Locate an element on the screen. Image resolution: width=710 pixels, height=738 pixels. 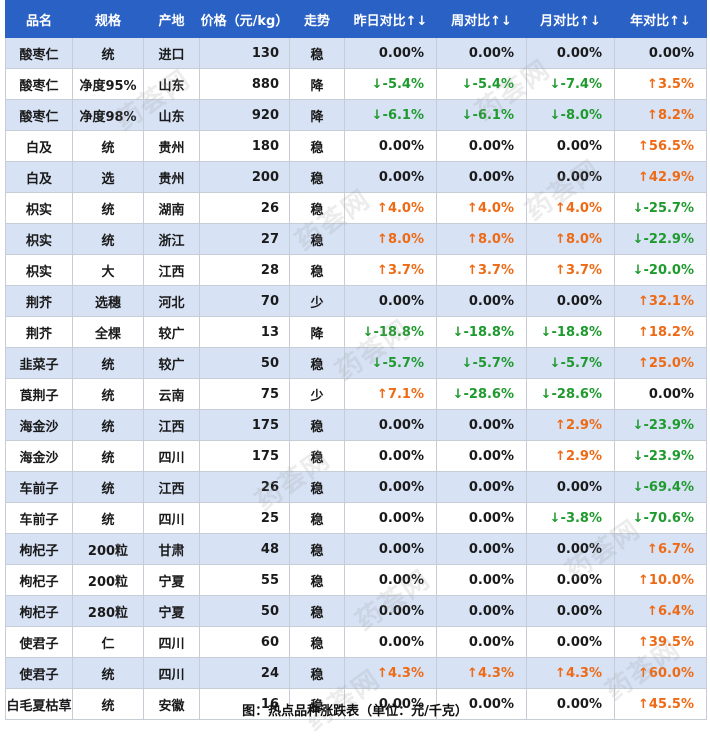
column-header: 年对比↑↓ is located at coordinates (660, 19).